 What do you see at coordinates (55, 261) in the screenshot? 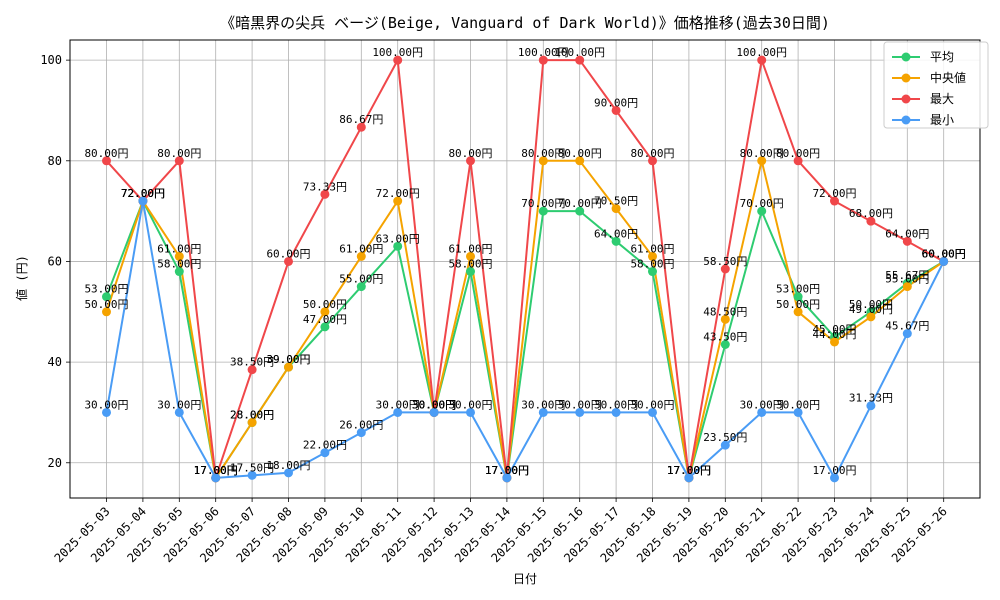
I see `y-tick-label: 60` at bounding box center [55, 261].